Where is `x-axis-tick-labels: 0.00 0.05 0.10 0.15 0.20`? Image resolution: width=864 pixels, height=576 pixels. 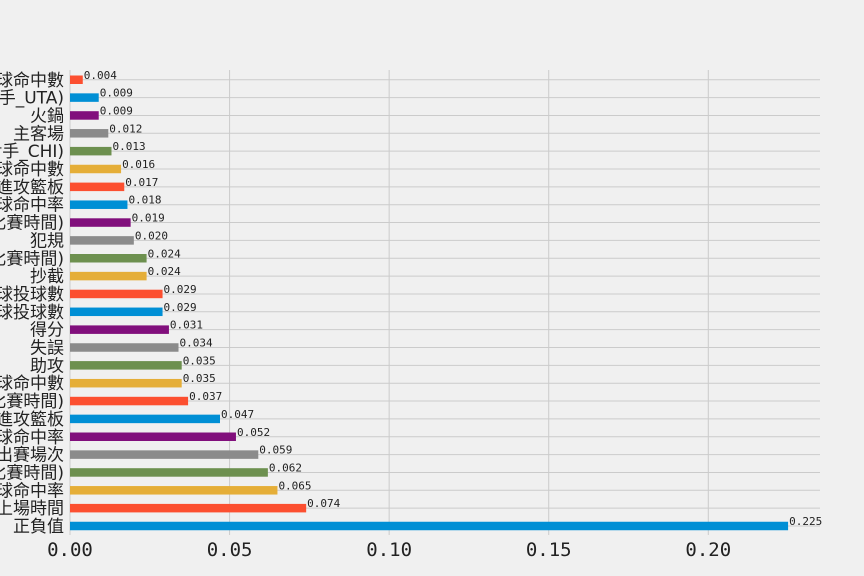 x-axis-tick-labels: 0.00 0.05 0.10 0.15 0.20 is located at coordinates (389, 550).